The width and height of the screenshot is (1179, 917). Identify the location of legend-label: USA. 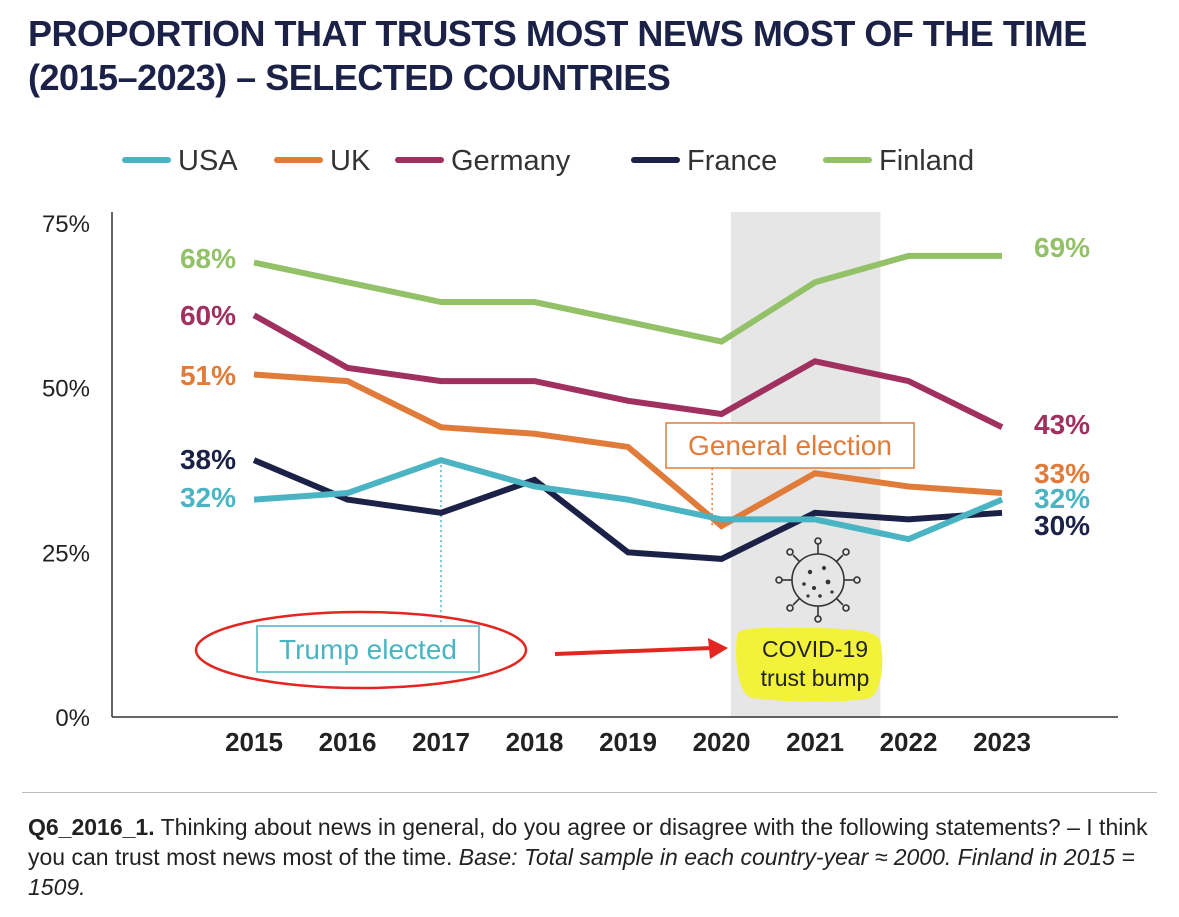
(208, 161).